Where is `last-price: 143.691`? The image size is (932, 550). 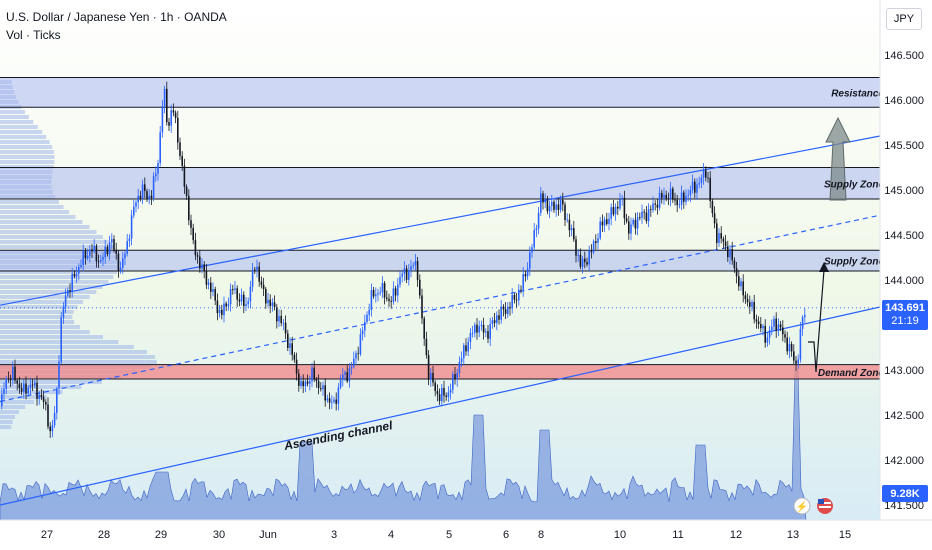 last-price: 143.691 is located at coordinates (905, 308).